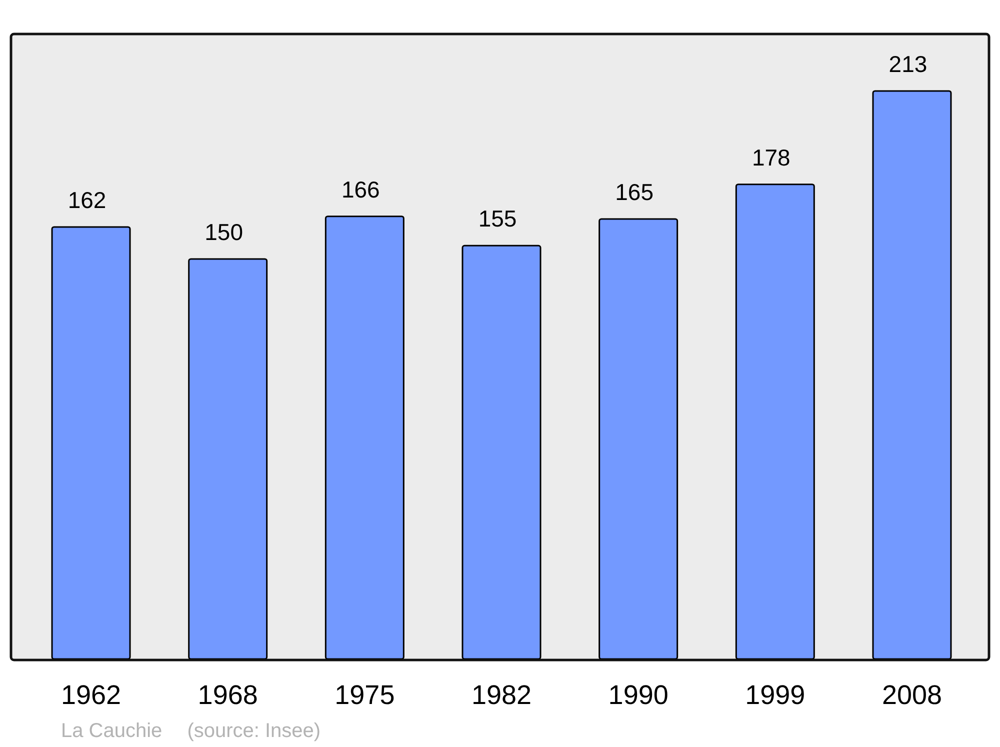 This screenshot has height=747, width=1000. I want to click on x-tick-label: 1962, so click(91, 695).